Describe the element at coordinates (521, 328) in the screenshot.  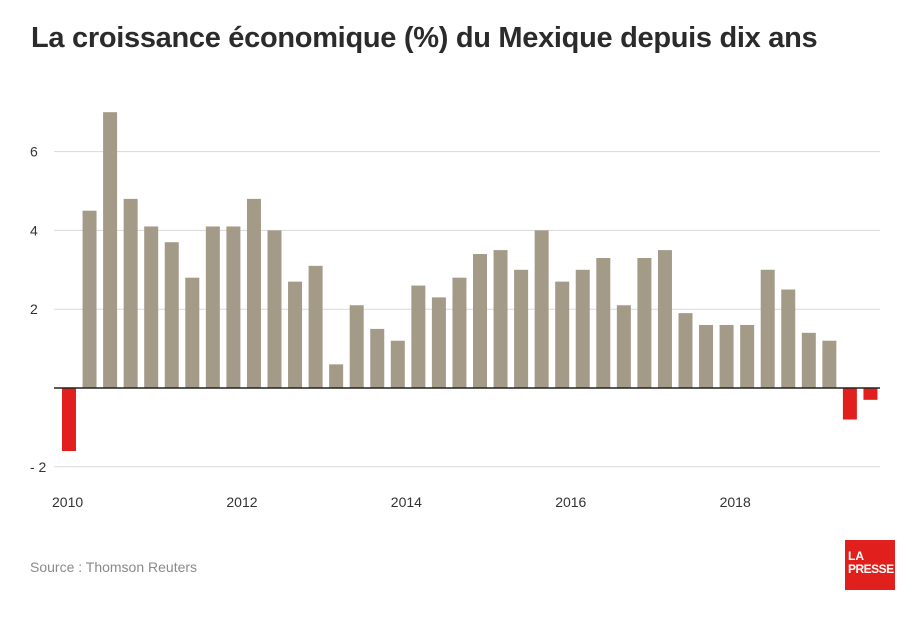
I see `bar-2015-T3` at that location.